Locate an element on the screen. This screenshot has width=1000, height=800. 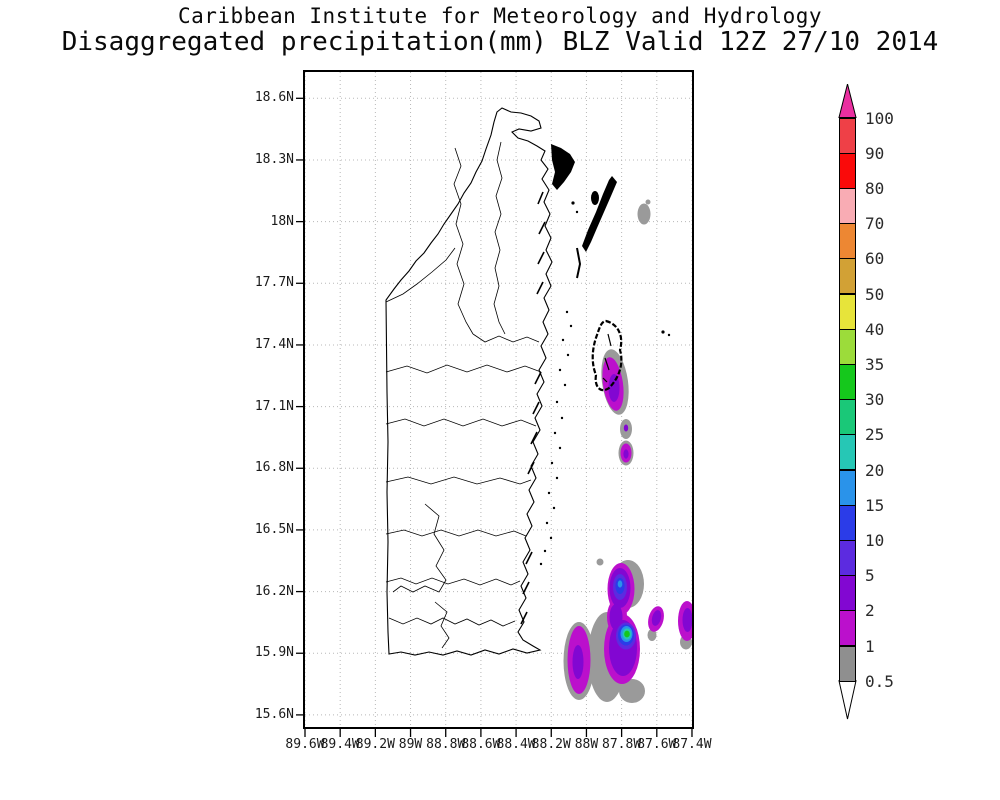
lon-label: 89.2W is located at coordinates (375, 744).